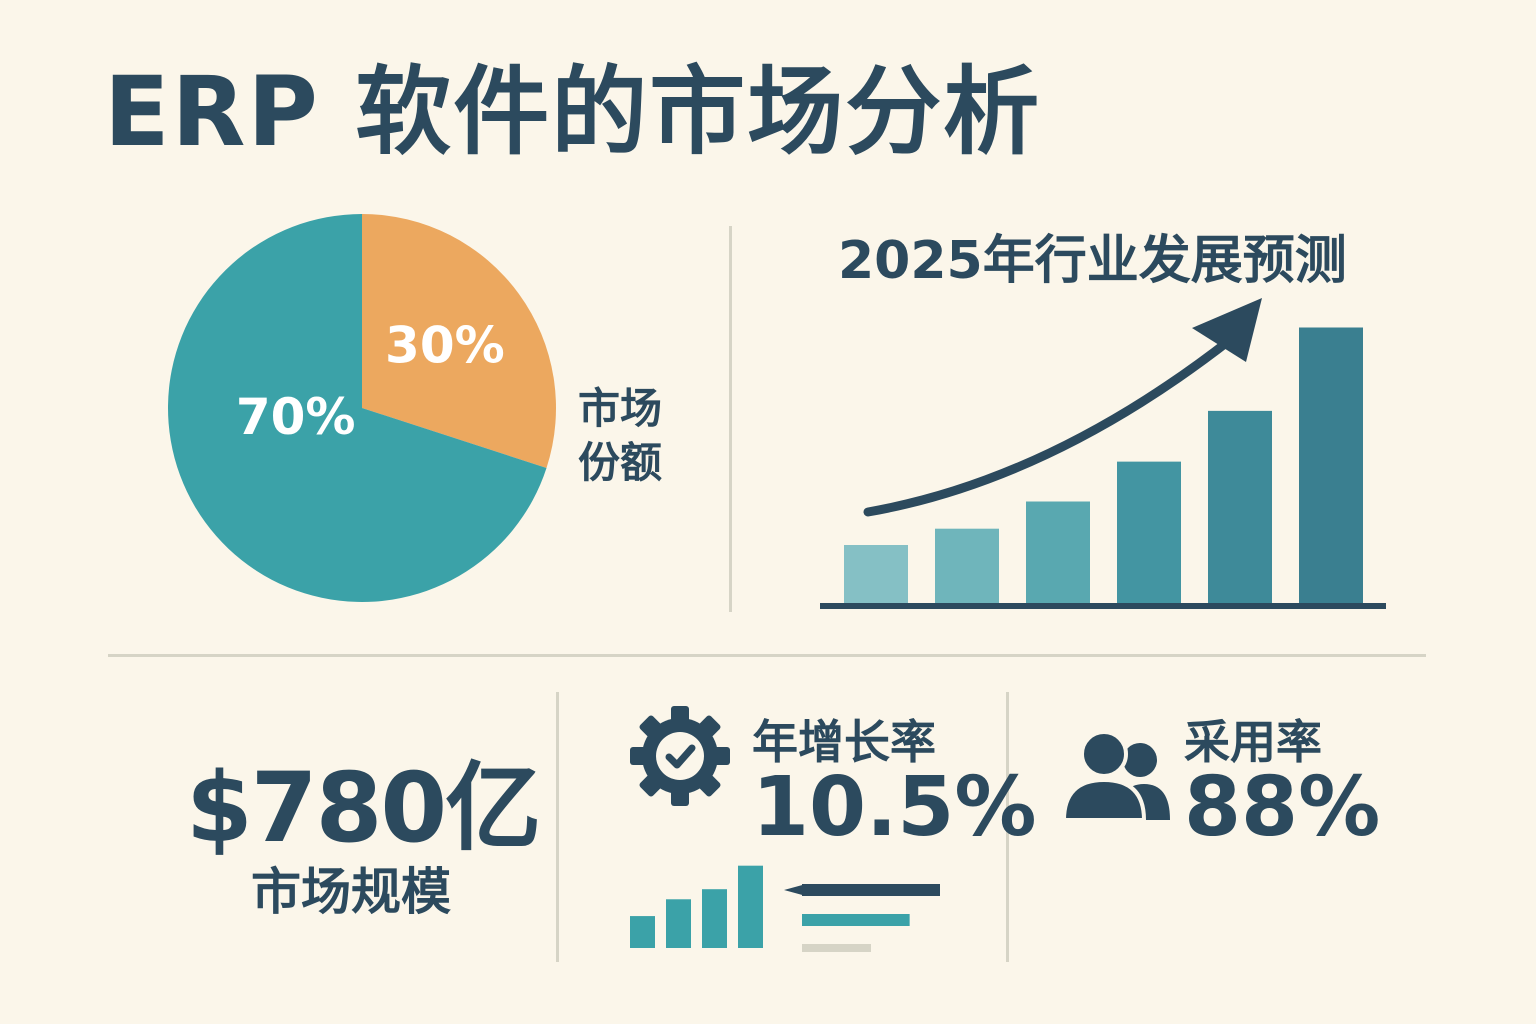  Describe the element at coordinates (573, 112) in the screenshot. I see `page-title: ERP 软件的市场分析` at that location.